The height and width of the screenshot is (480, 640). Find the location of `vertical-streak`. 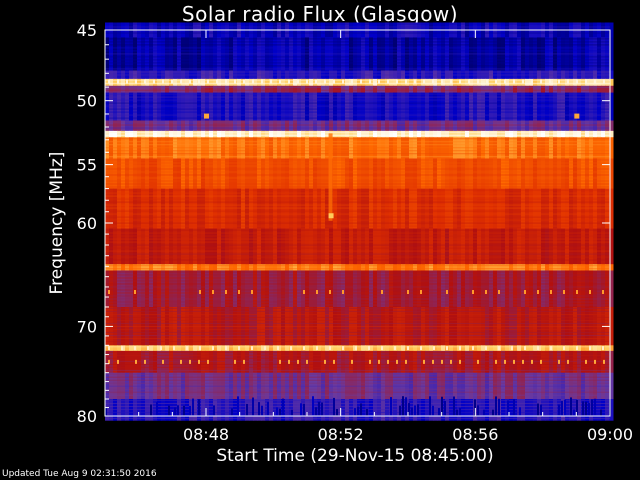

vertical-streak is located at coordinates (330, 177).